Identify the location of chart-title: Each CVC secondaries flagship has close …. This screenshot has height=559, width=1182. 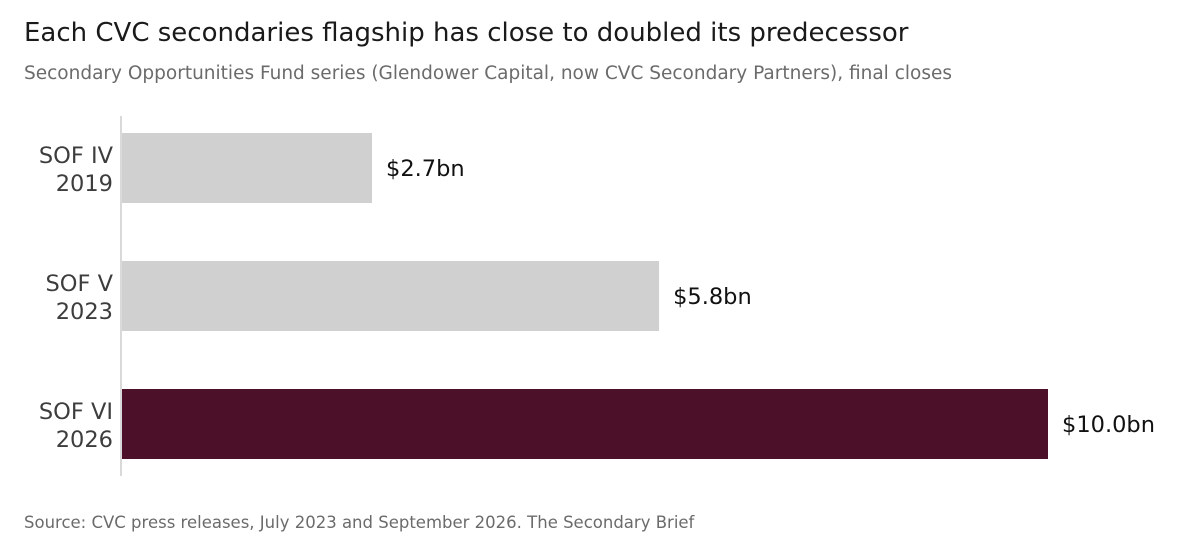
(466, 33).